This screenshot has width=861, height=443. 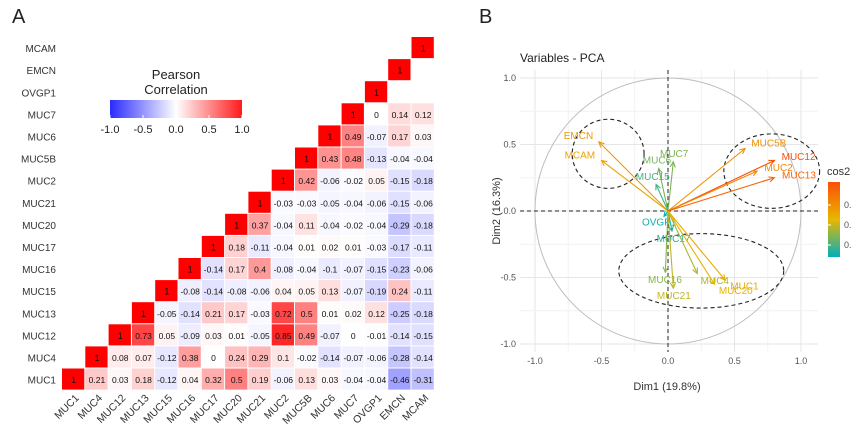 What do you see at coordinates (236, 314) in the screenshot?
I see `heatmap-cell-value: 0.17` at bounding box center [236, 314].